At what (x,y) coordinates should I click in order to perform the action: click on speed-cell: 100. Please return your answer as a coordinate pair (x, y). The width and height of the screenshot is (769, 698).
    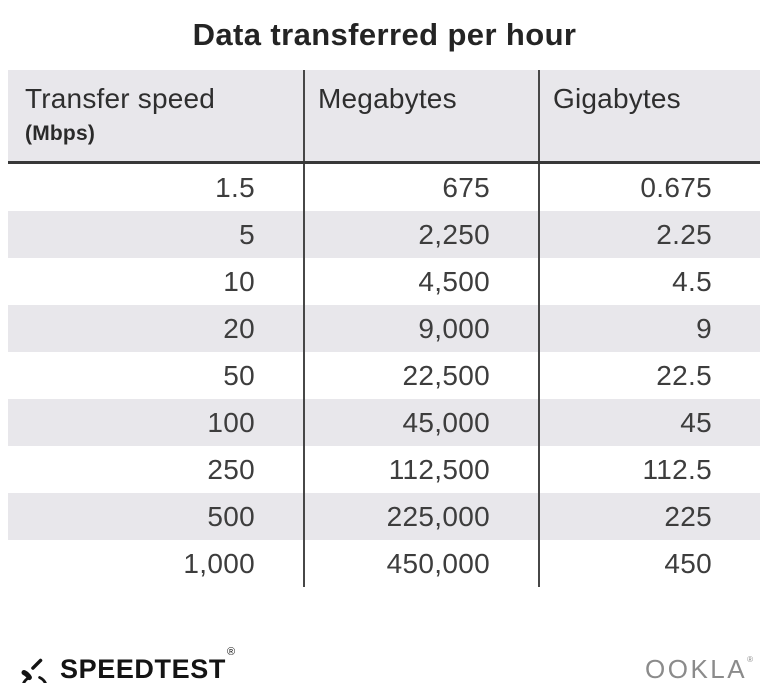
    Looking at the image, I should click on (231, 422).